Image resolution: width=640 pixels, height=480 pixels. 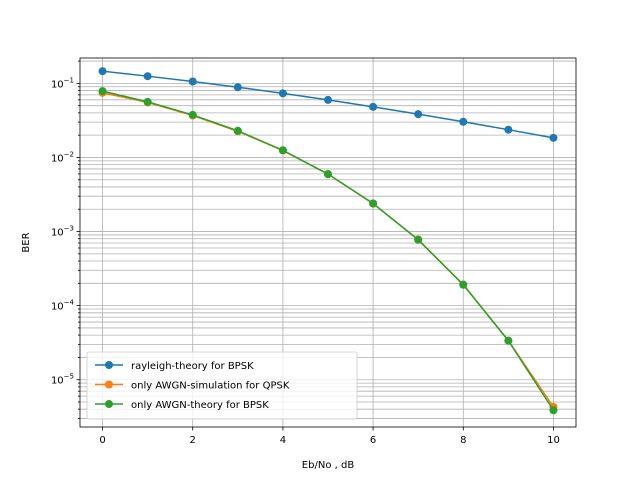 What do you see at coordinates (62, 380) in the screenshot?
I see `y-tick-label: 10⁻⁵` at bounding box center [62, 380].